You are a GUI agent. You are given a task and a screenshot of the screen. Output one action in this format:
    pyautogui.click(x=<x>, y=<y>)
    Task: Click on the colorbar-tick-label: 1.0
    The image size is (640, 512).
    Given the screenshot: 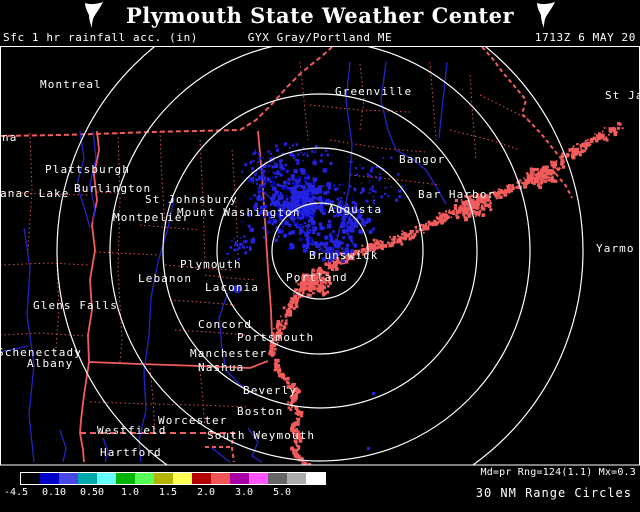 What is the action you would take?
    pyautogui.click(x=130, y=492)
    